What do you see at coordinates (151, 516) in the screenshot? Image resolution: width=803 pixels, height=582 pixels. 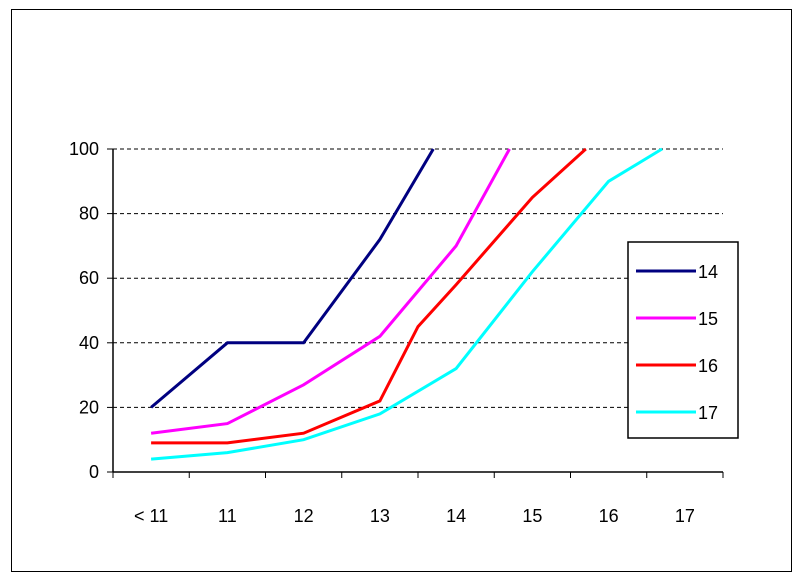 I see `x-tick-label: < 11` at bounding box center [151, 516].